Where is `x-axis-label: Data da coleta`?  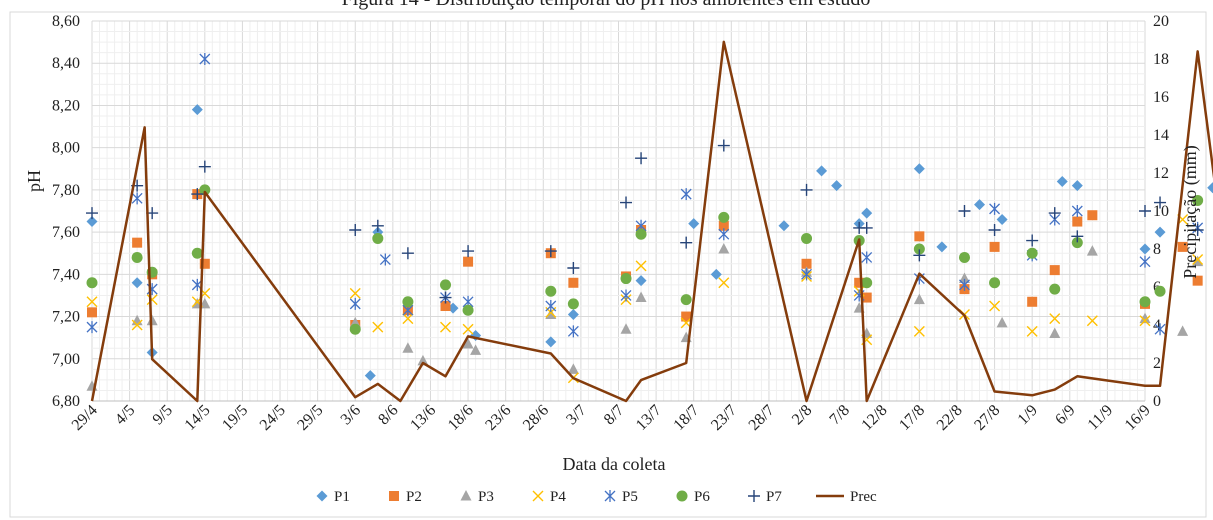 x-axis-label: Data da coleta is located at coordinates (614, 464).